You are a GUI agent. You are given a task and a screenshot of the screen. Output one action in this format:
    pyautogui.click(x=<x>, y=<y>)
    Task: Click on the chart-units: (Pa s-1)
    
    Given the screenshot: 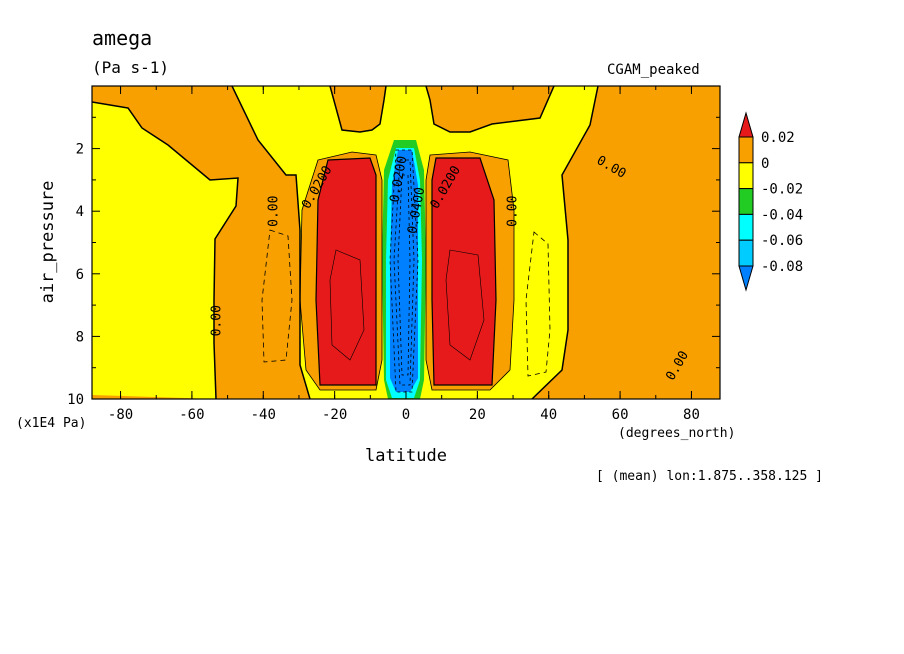 What is the action you would take?
    pyautogui.click(x=131, y=67)
    